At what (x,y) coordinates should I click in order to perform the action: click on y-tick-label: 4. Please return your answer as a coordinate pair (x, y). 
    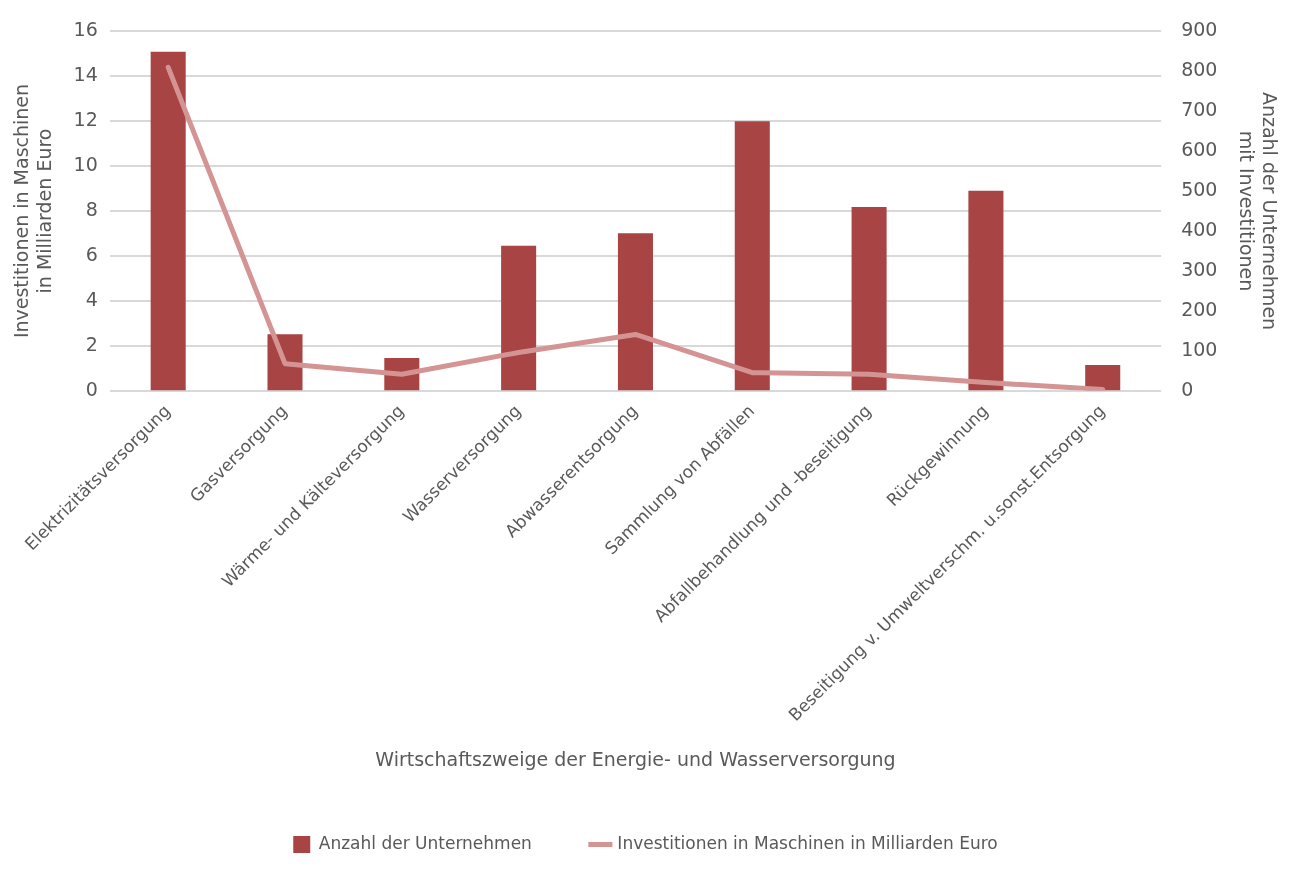
    Looking at the image, I should click on (91, 298).